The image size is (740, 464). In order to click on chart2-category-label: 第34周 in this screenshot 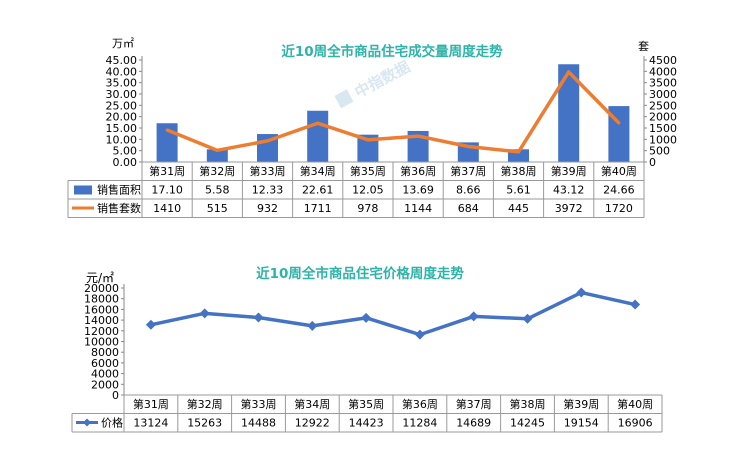, I will do `click(312, 404)`.